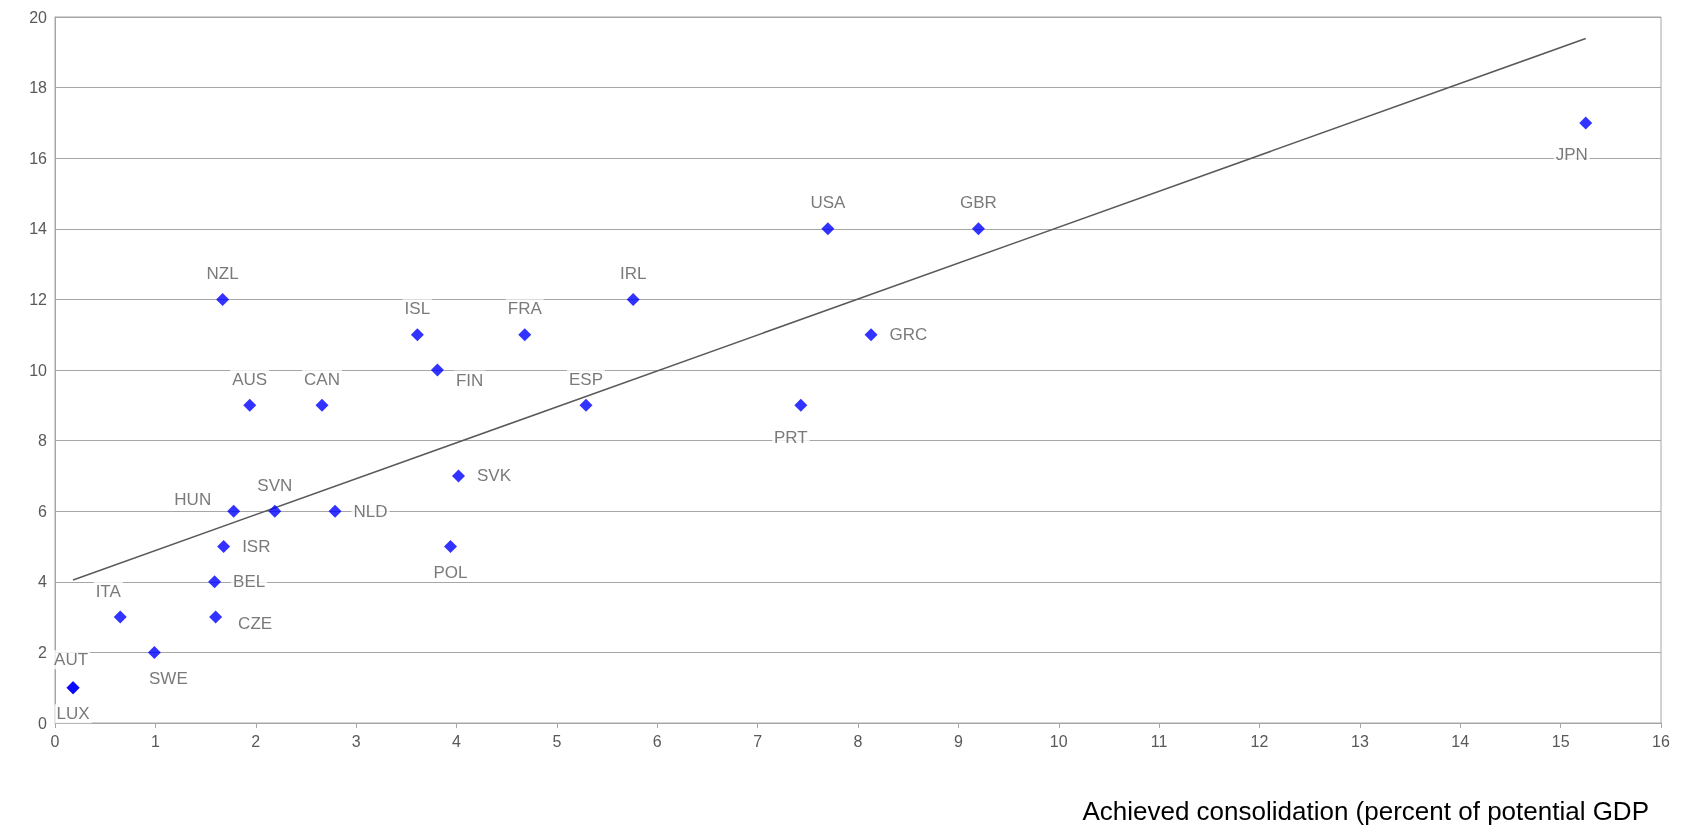 The image size is (1684, 828). I want to click on x-tick-label: 2, so click(256, 741).